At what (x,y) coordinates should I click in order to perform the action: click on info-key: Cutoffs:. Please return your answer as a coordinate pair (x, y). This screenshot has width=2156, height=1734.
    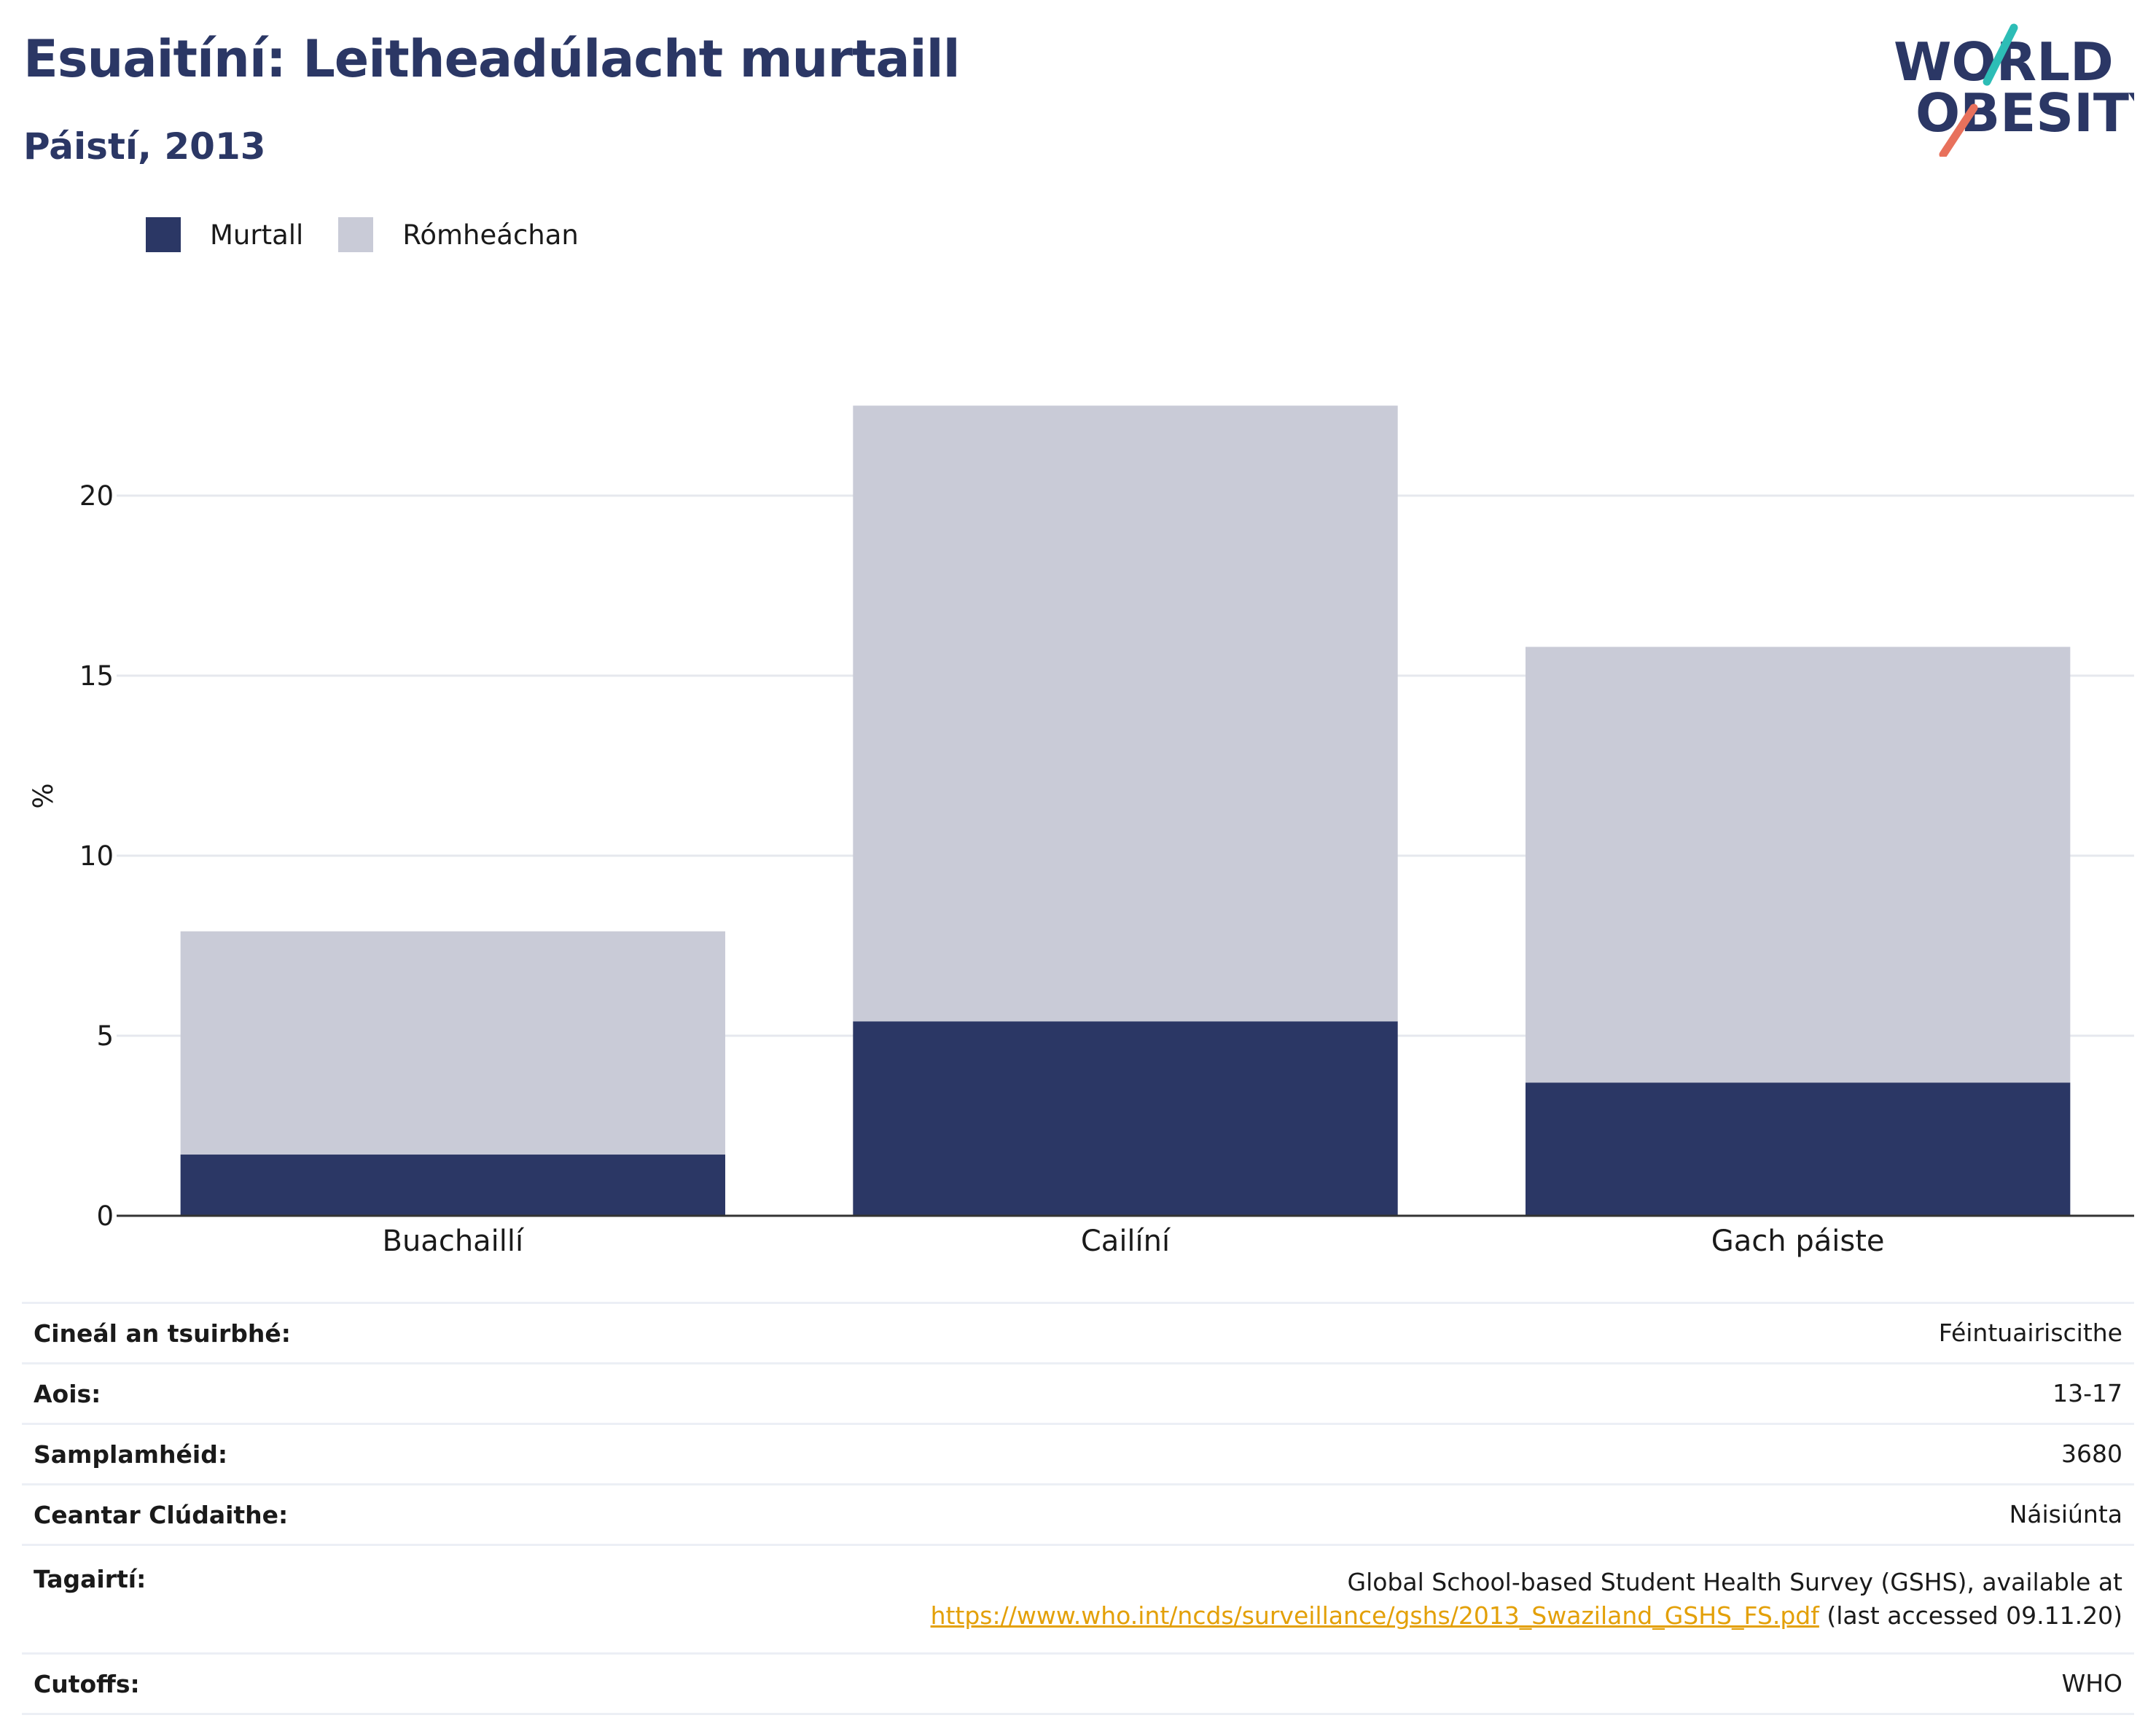
    Looking at the image, I should click on (220, 1684).